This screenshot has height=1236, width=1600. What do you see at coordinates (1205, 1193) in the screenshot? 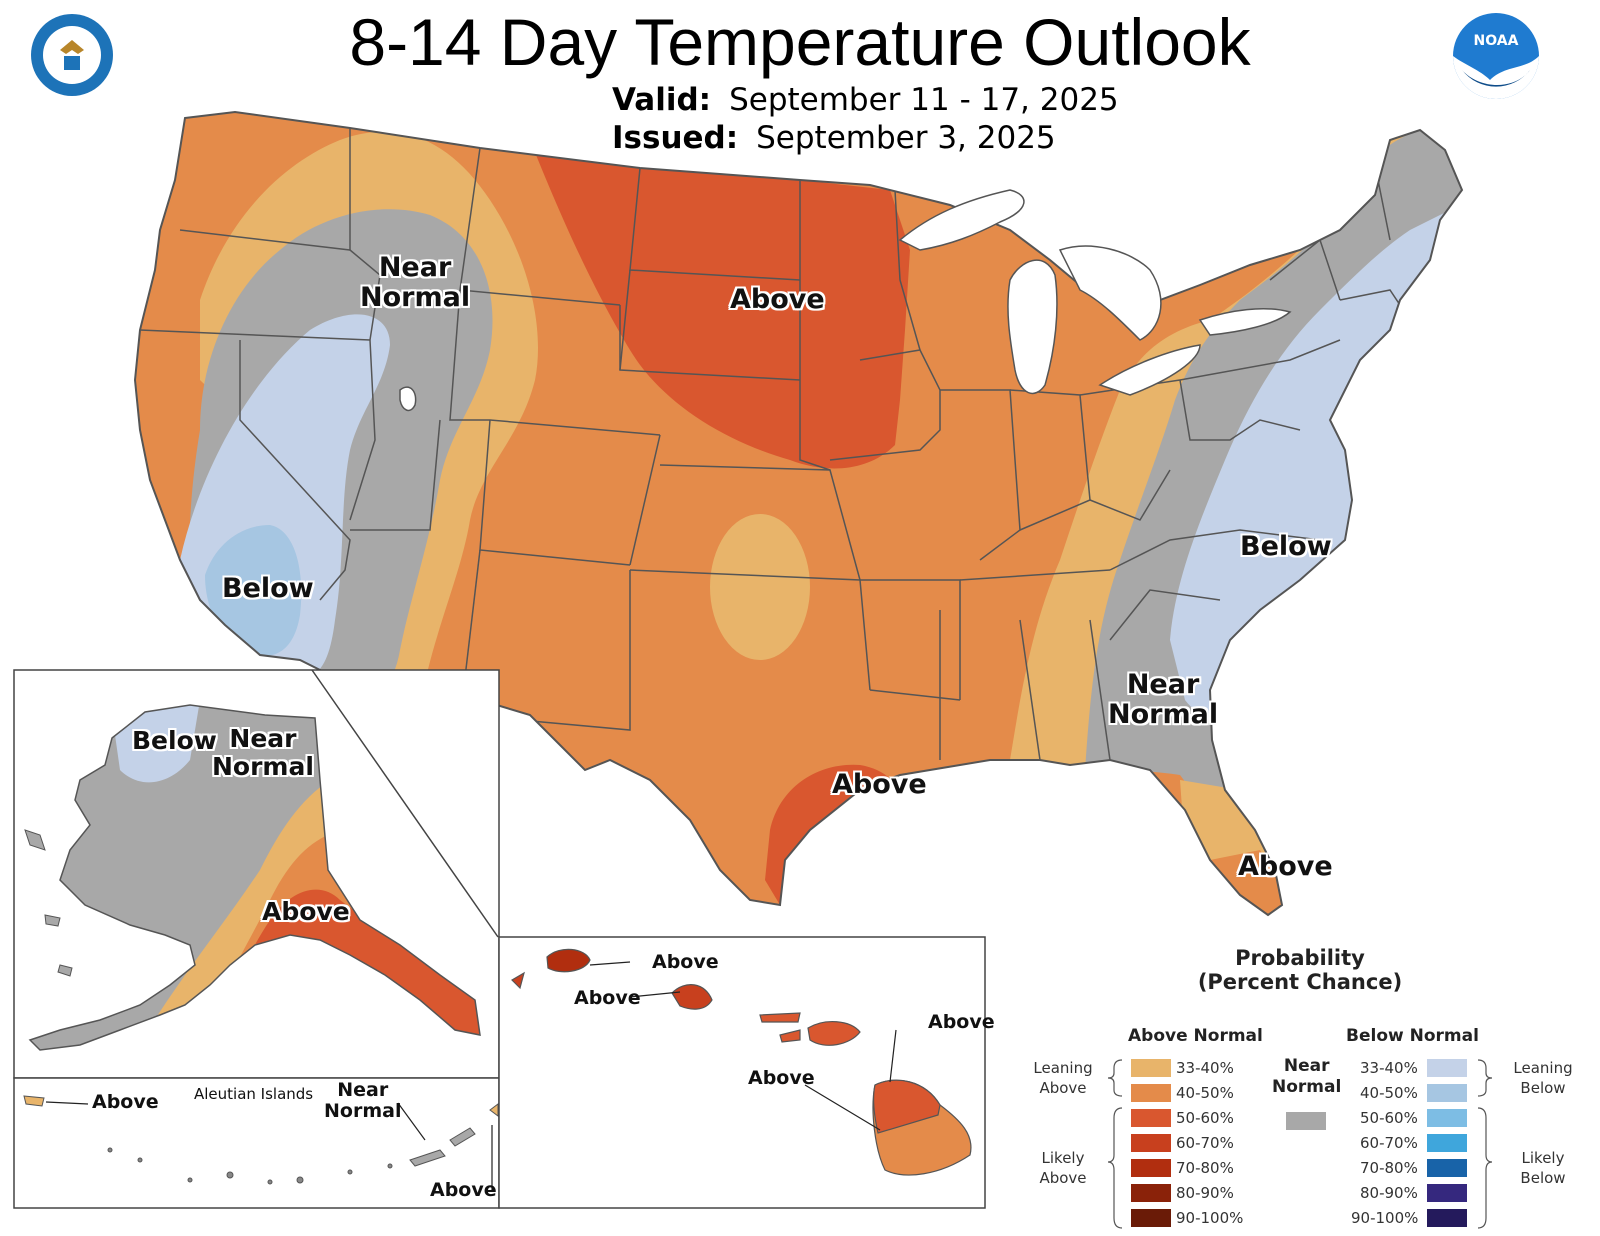
I see `legend-above-item: 80-90%` at bounding box center [1205, 1193].